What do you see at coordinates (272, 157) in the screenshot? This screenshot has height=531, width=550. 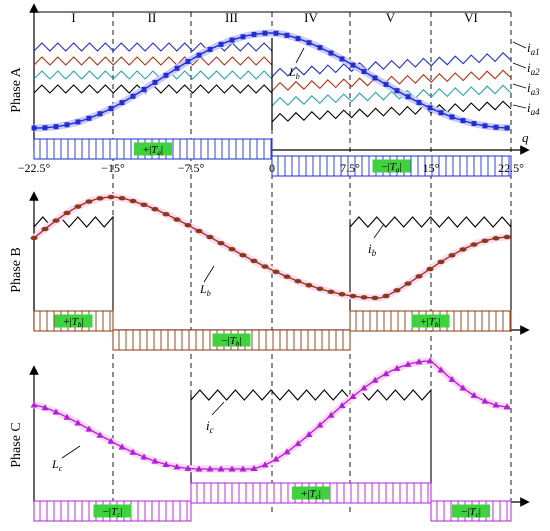 I see `phase-a-torque-strips: +|Ta| −|Ta|` at bounding box center [272, 157].